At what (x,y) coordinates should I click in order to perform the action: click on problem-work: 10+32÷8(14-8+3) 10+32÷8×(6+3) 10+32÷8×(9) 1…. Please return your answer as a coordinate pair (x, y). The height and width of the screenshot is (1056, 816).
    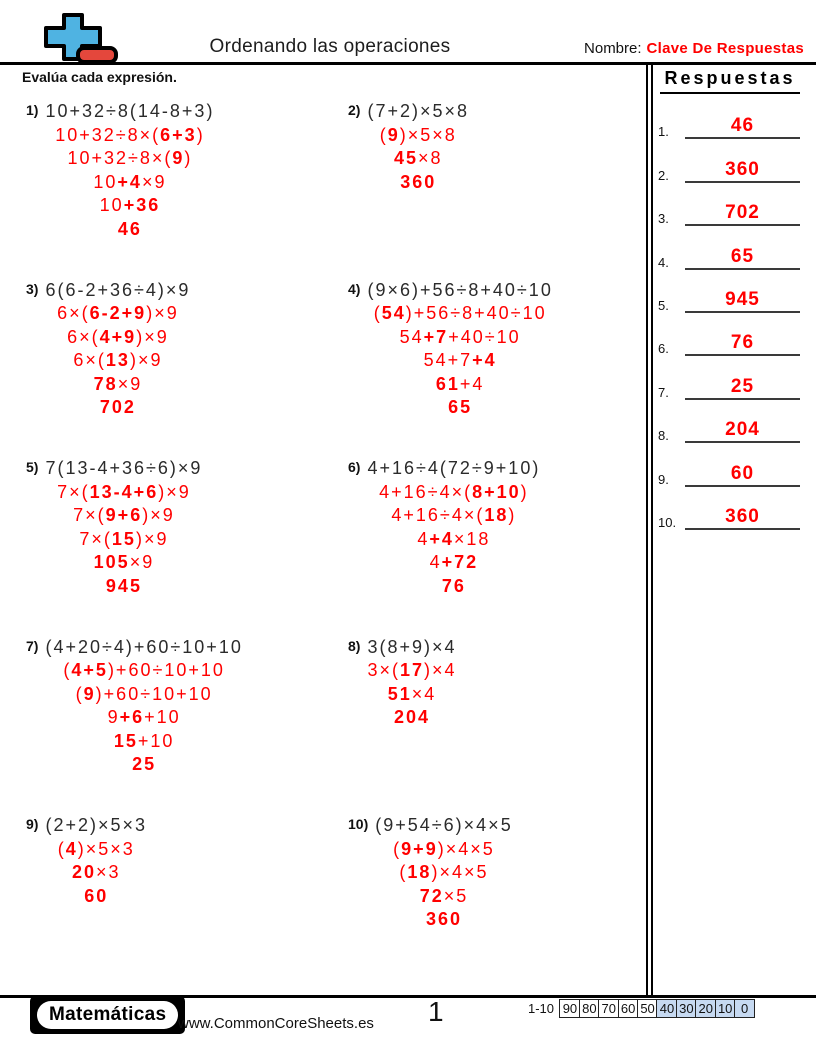
    Looking at the image, I should click on (129, 170).